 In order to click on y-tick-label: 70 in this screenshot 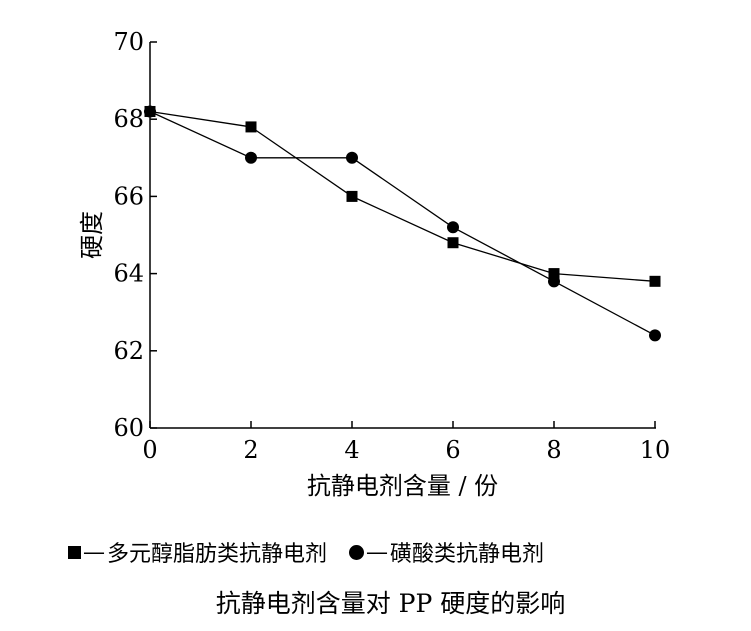, I will do `click(128, 42)`.